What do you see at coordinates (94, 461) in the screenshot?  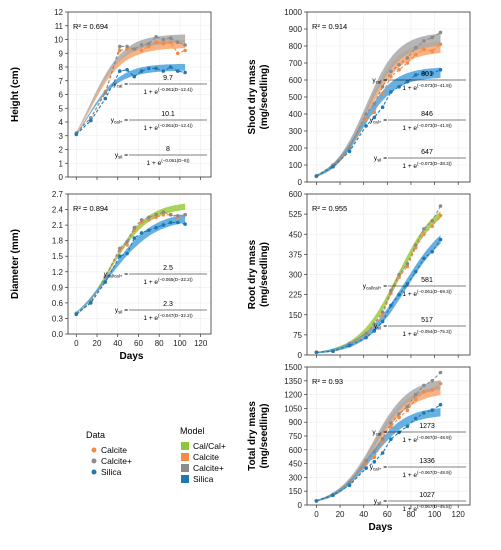 I see `legend-data-swatch-calcite-plus` at bounding box center [94, 461].